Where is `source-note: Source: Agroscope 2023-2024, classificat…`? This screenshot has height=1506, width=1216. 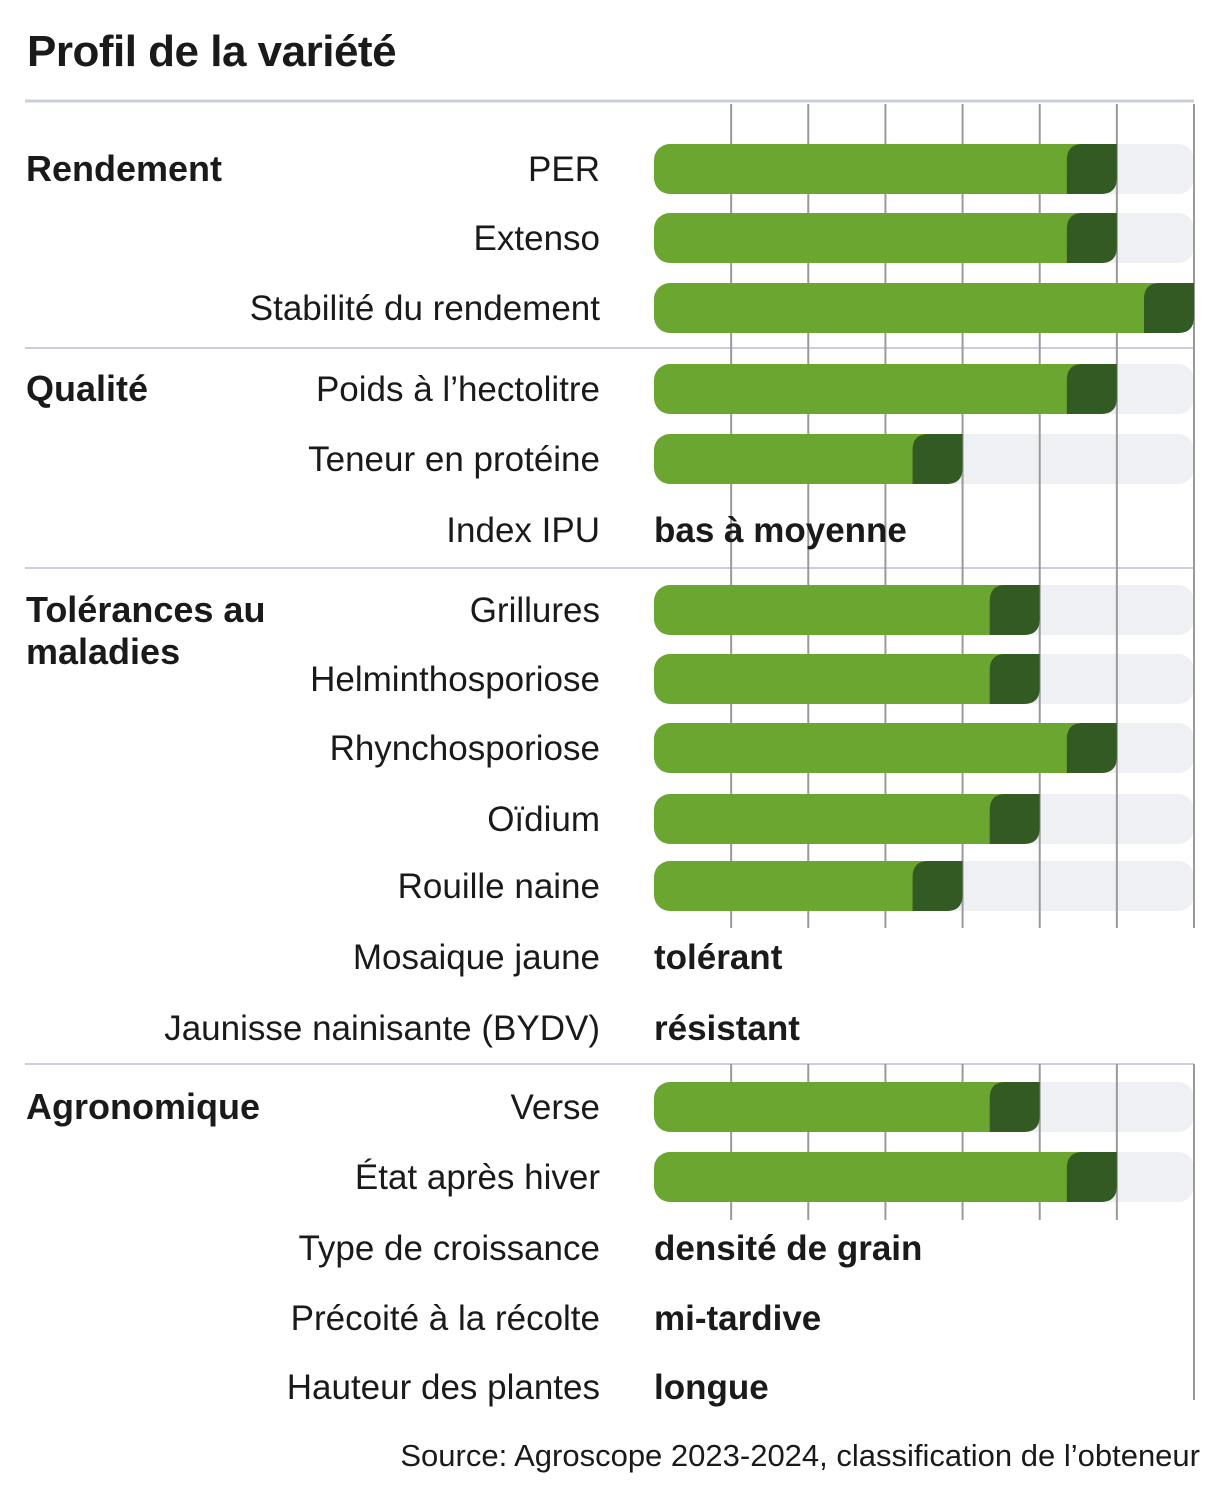 source-note: Source: Agroscope 2023-2024, classificat… is located at coordinates (800, 1455).